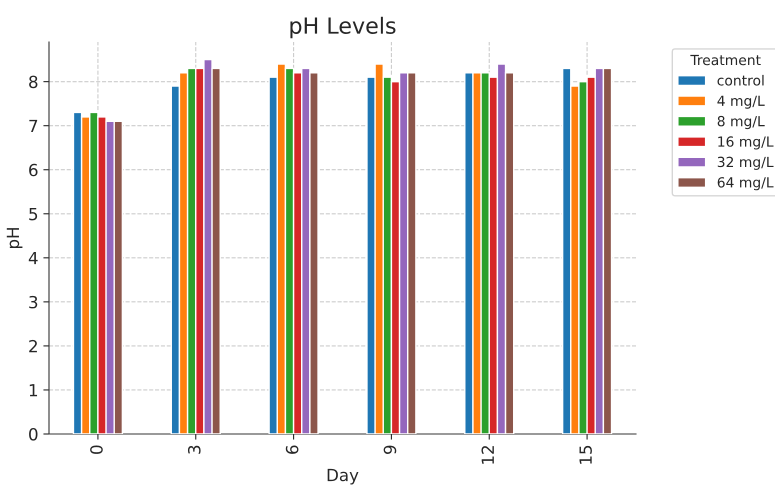 This screenshot has height=486, width=775. I want to click on legend-label: 8 mg/L, so click(741, 123).